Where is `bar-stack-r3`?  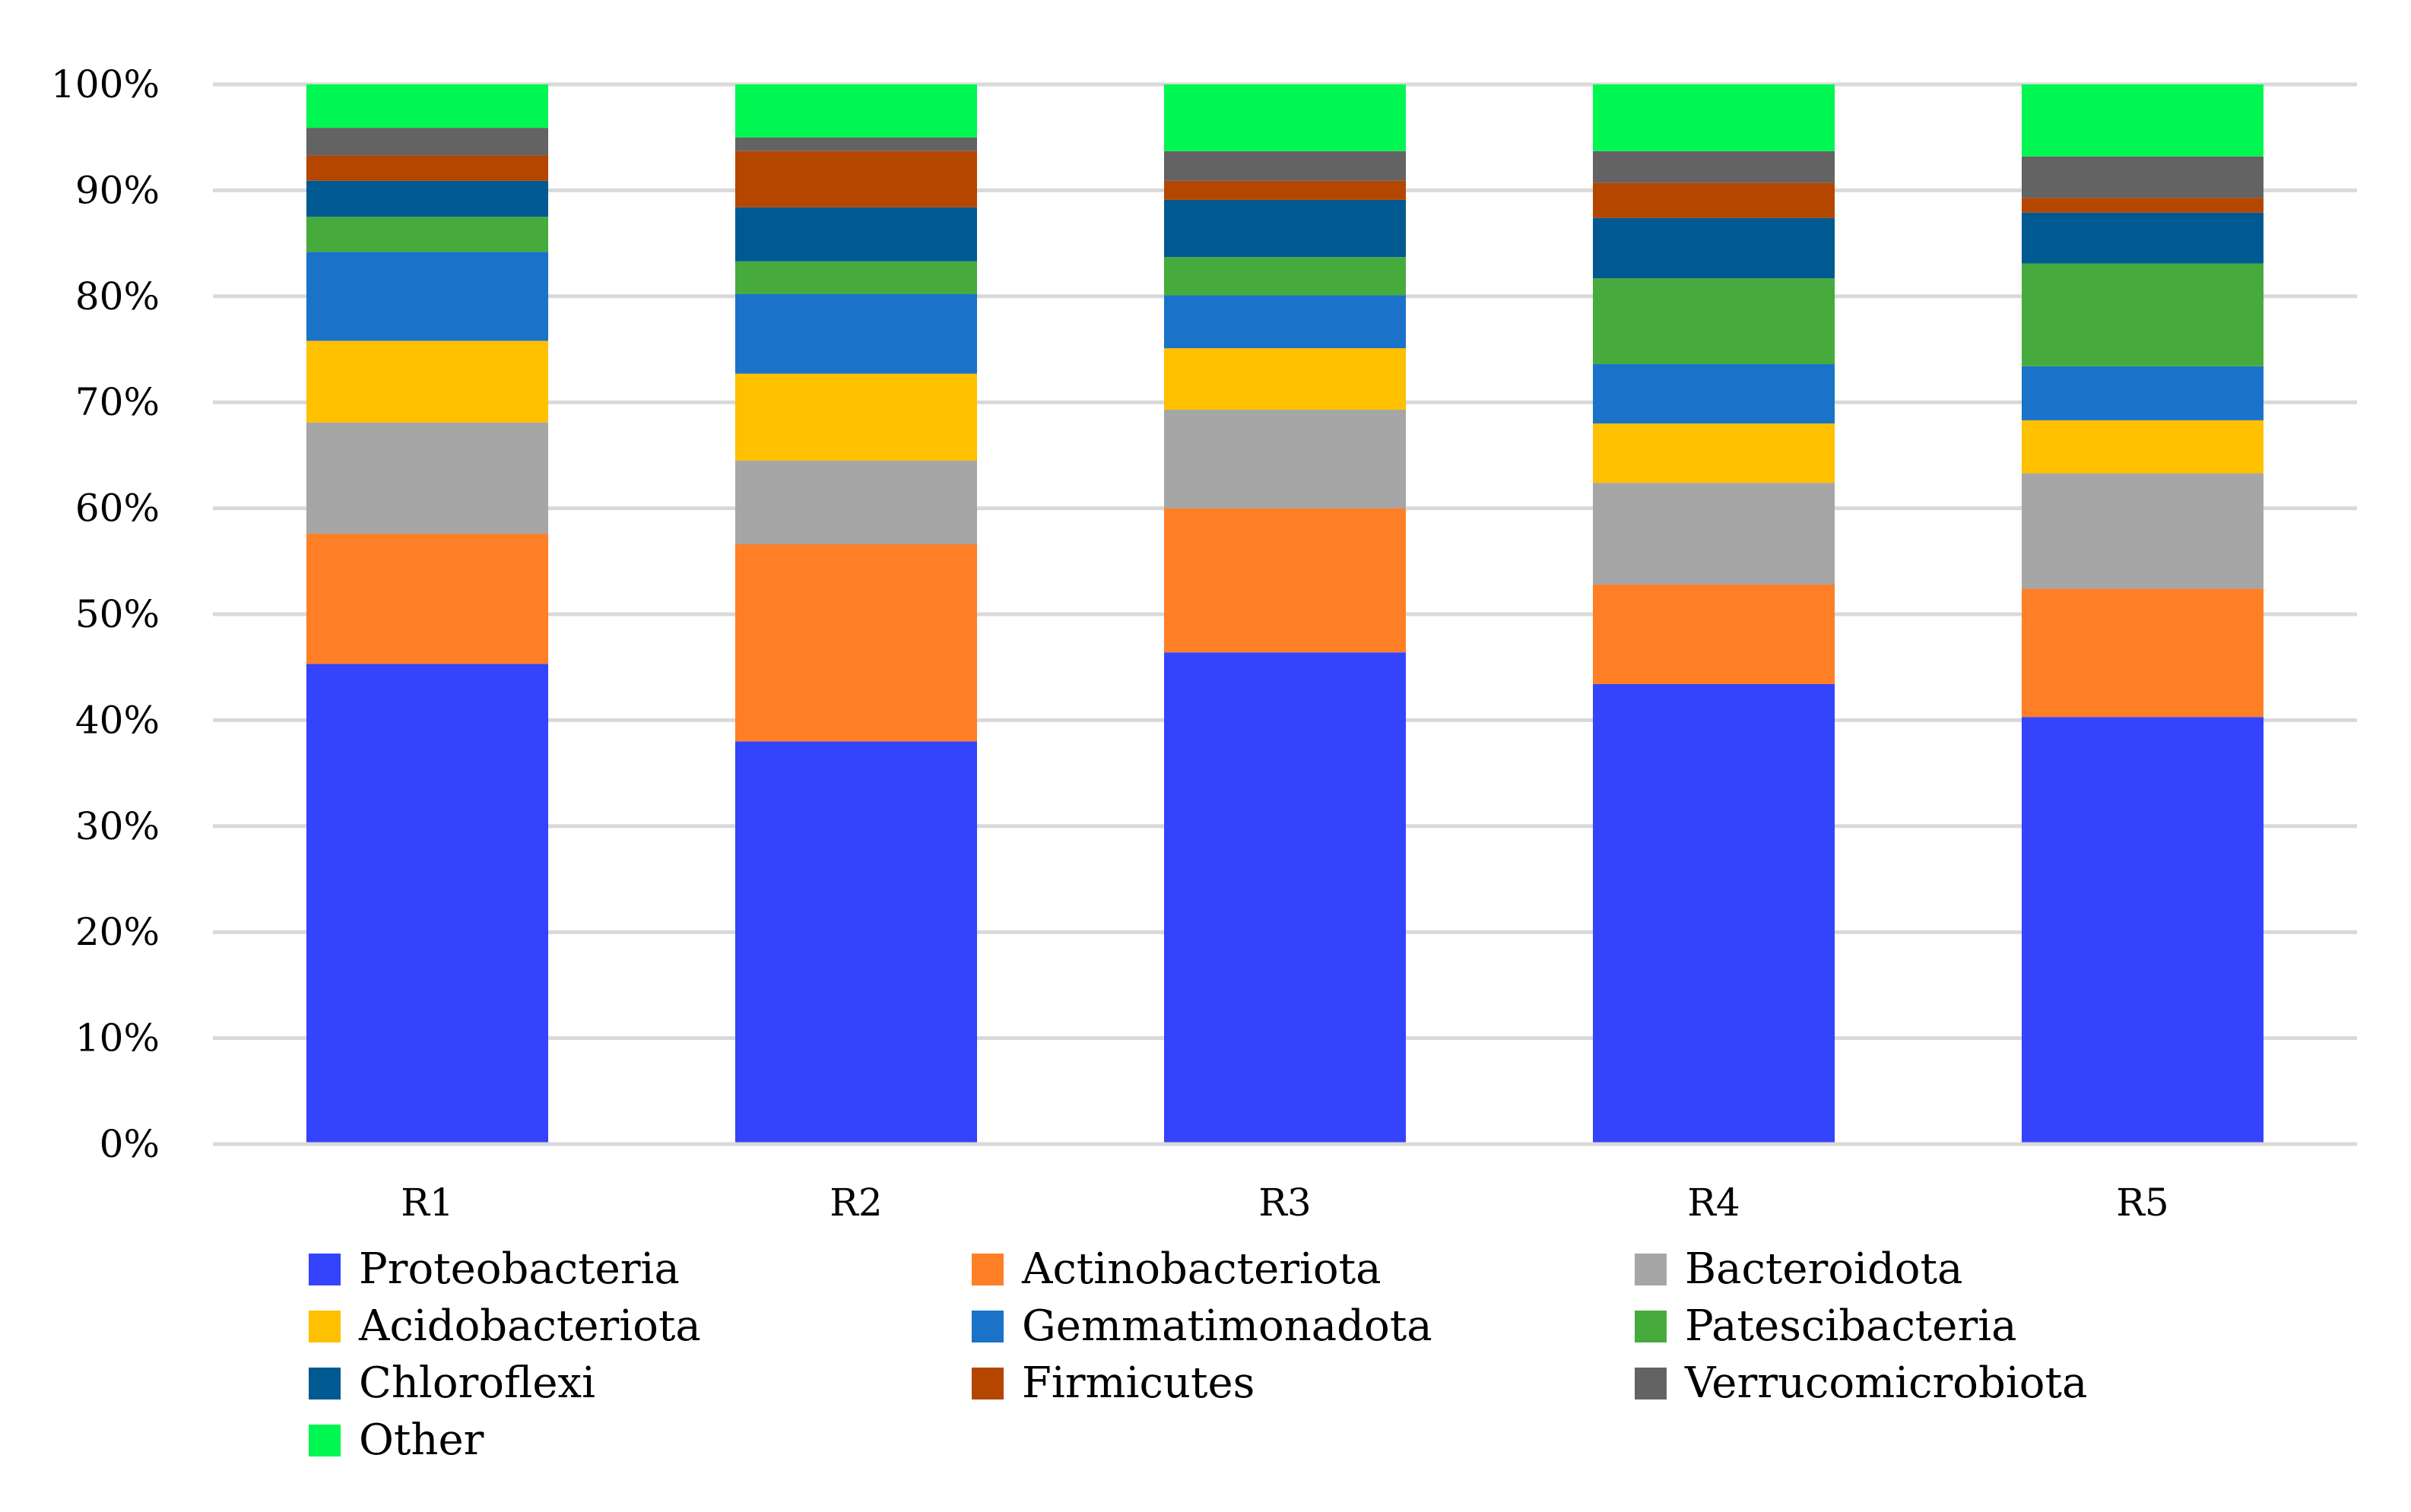 bar-stack-r3 is located at coordinates (1285, 614).